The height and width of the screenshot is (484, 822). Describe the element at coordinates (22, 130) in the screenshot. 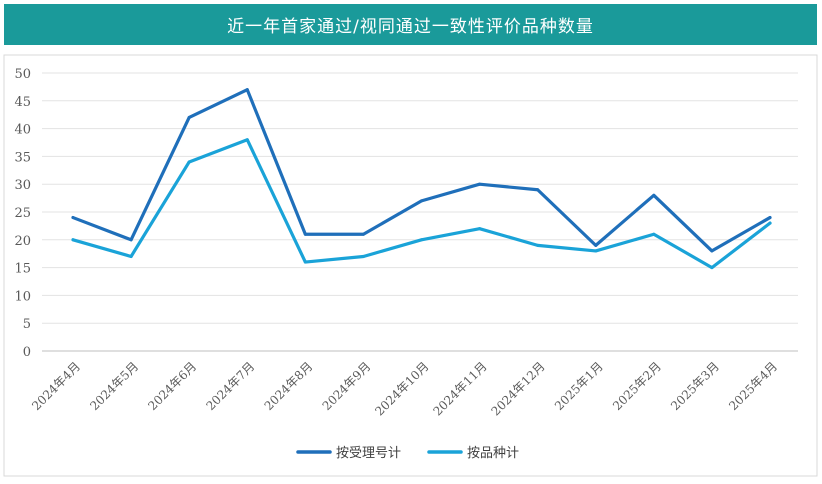

I see `y-tick-label: 40` at that location.